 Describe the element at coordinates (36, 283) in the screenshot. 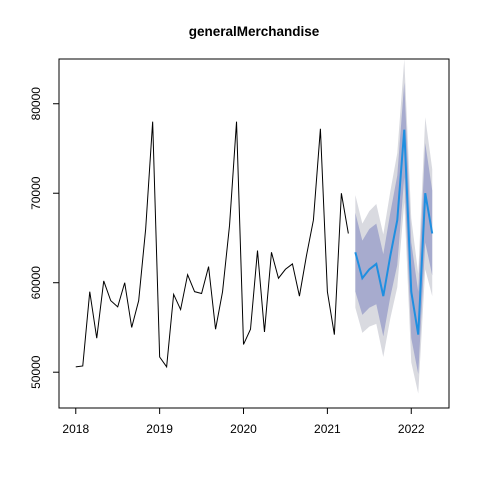

I see `y-tick-label: 60000` at that location.